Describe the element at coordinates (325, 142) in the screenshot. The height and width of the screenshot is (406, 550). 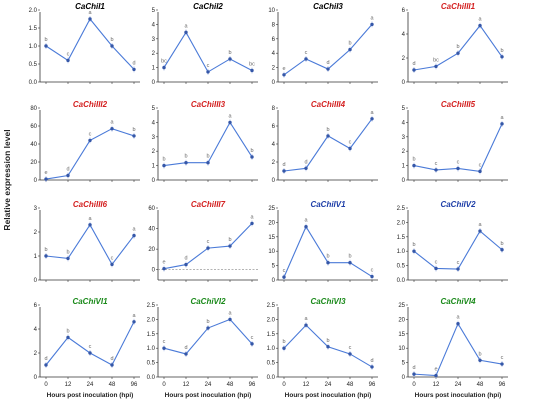
I see `panel-CaChiIII4: CaChiIII4 0 2 4 6 8 d d b c a` at that location.